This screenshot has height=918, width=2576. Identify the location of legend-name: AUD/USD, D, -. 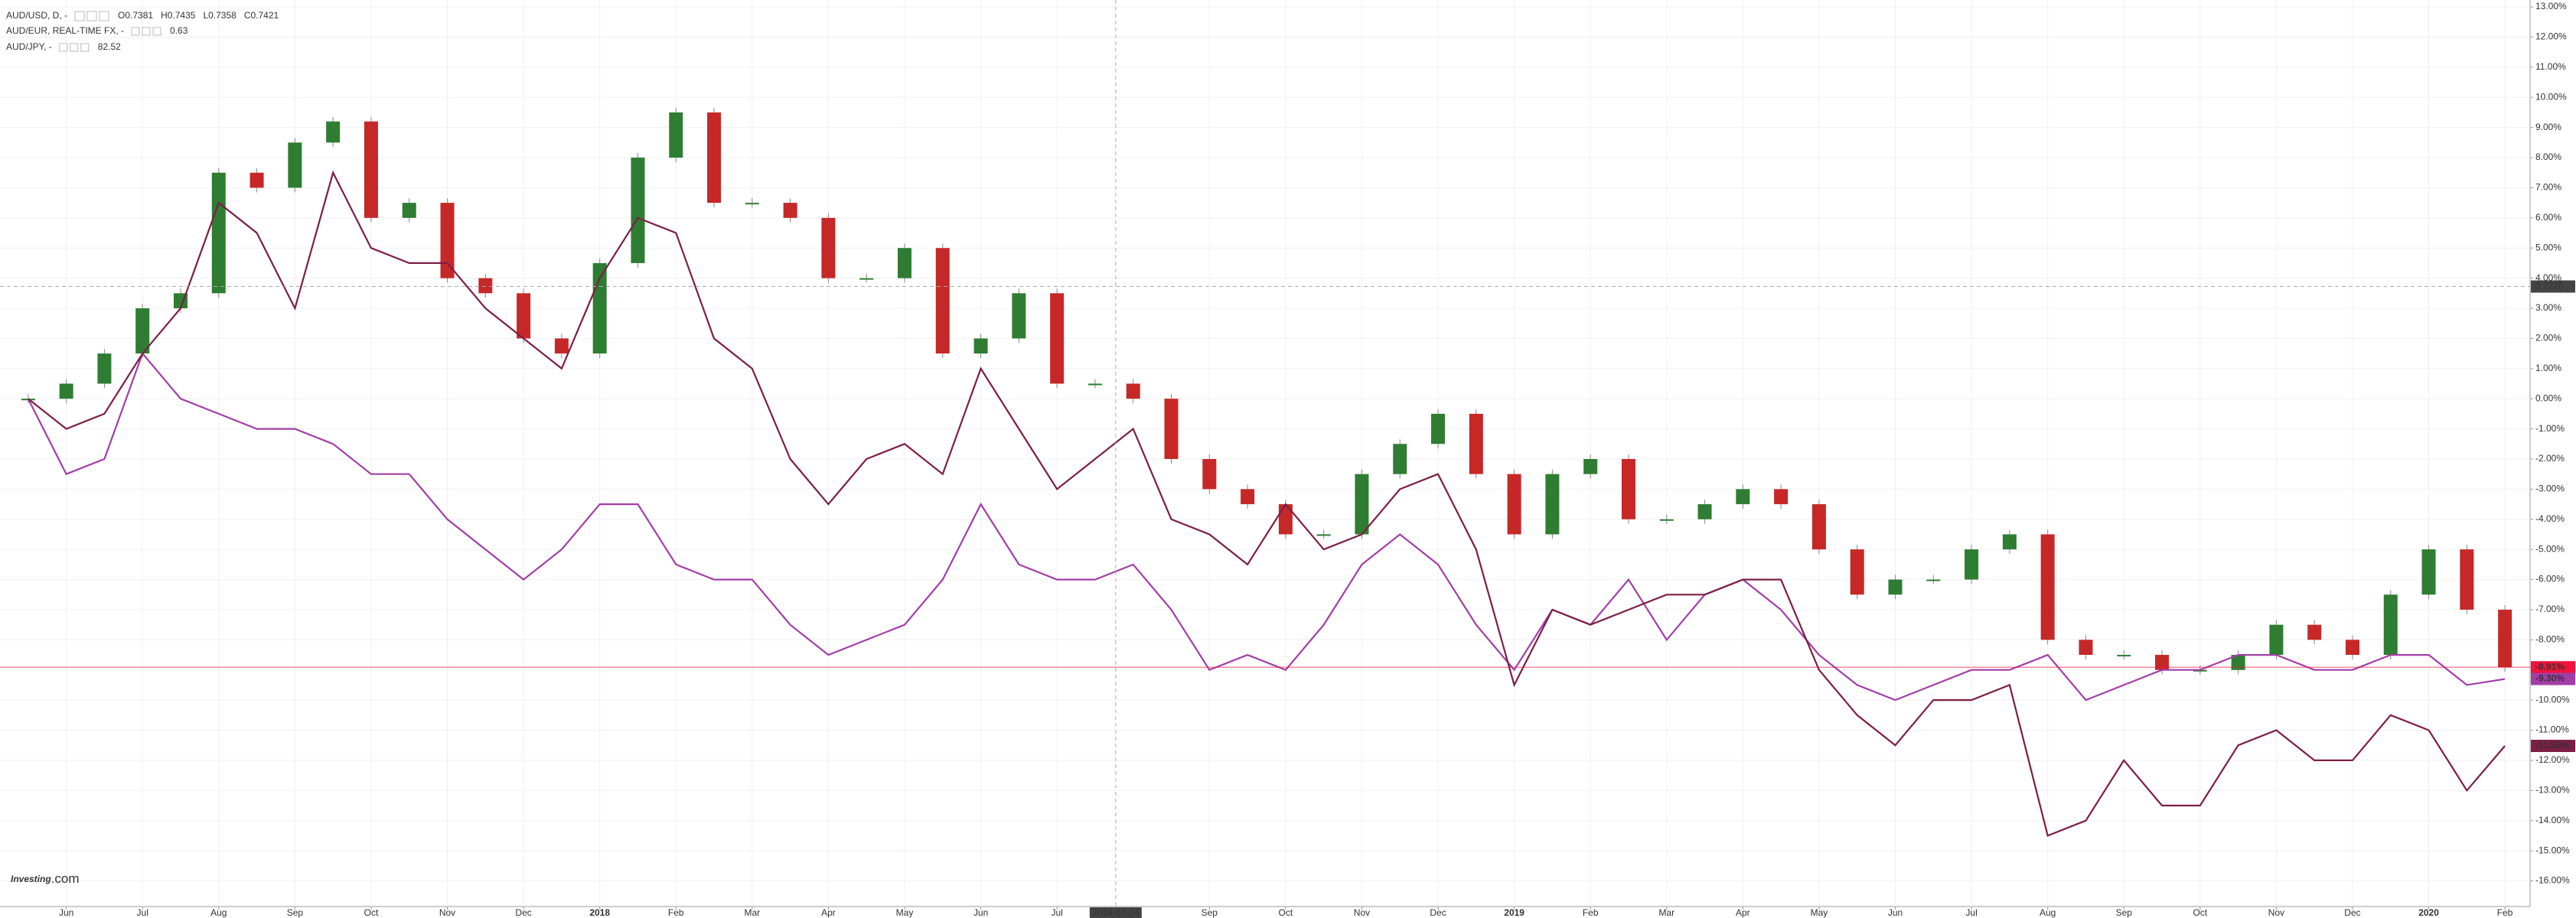
(36, 15).